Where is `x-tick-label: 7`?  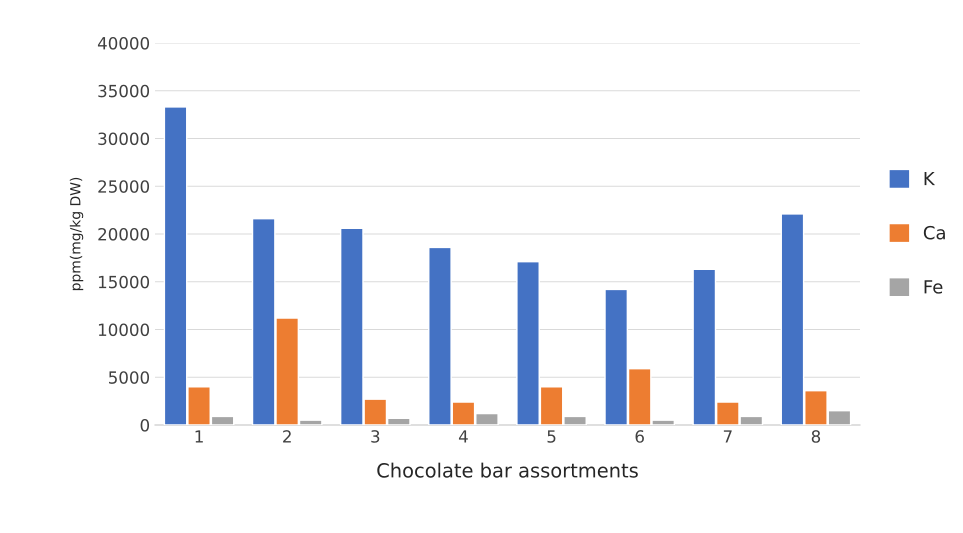
x-tick-label: 7 is located at coordinates (728, 436).